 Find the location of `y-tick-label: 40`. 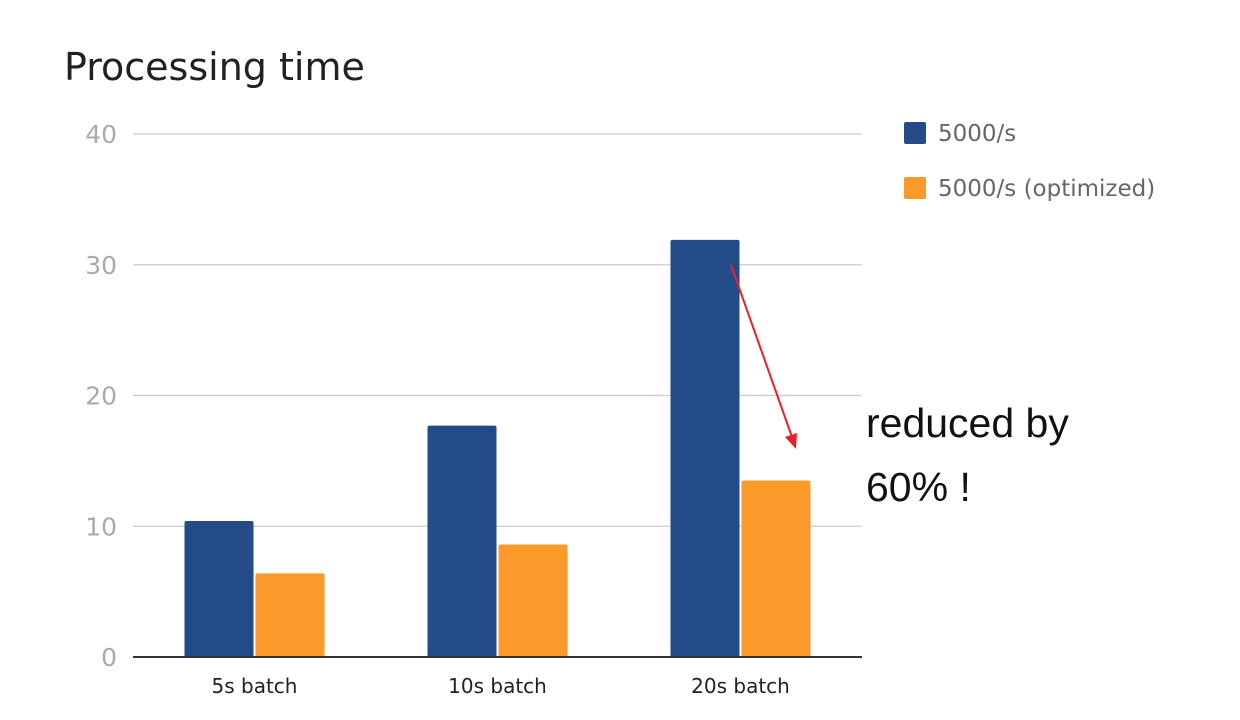

y-tick-label: 40 is located at coordinates (101, 134).